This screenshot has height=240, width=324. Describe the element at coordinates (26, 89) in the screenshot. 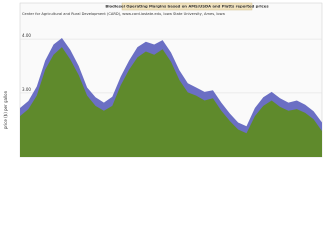

I see `y-tick-label: 3.00` at that location.